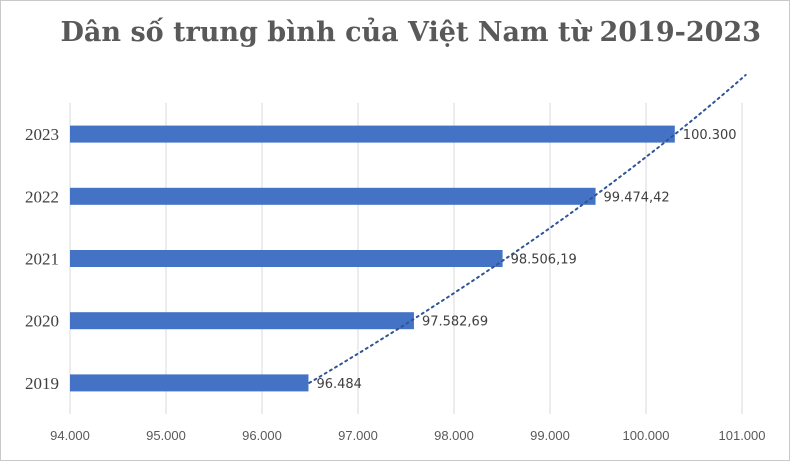 This screenshot has width=790, height=461. Describe the element at coordinates (42, 134) in the screenshot. I see `y-tick-label: 2023` at that location.